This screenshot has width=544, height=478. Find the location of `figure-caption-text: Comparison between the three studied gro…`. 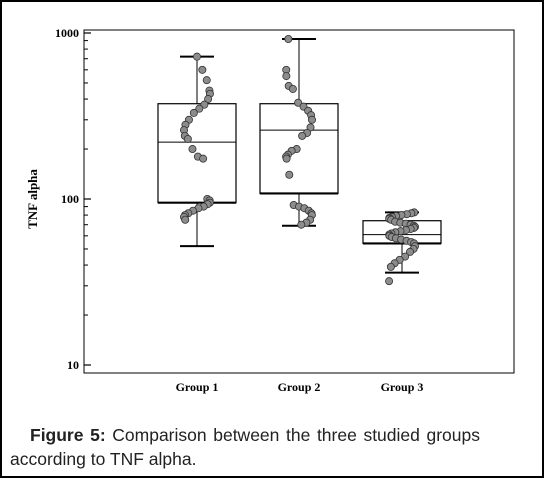

figure-caption-text: Comparison between the three studied gro… is located at coordinates (245, 447).